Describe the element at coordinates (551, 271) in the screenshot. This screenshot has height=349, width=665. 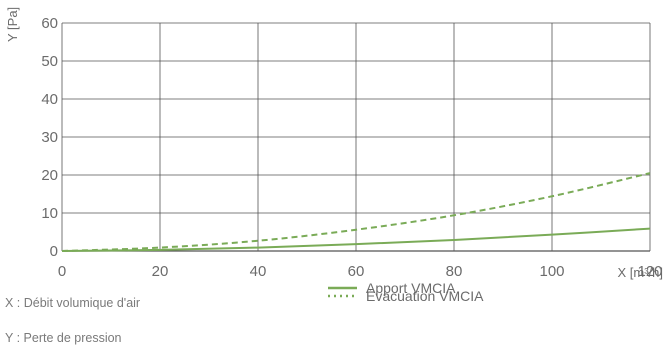
I see `x-tick-label: 100` at that location.